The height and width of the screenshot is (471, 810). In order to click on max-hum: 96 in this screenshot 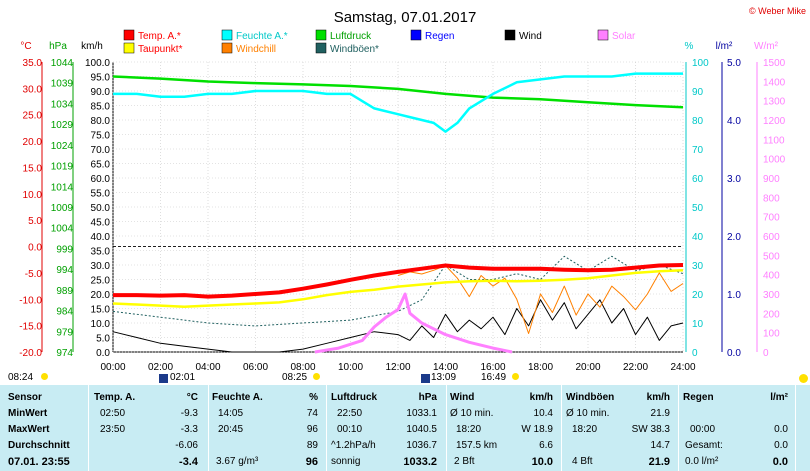, I will do `click(312, 429)`.